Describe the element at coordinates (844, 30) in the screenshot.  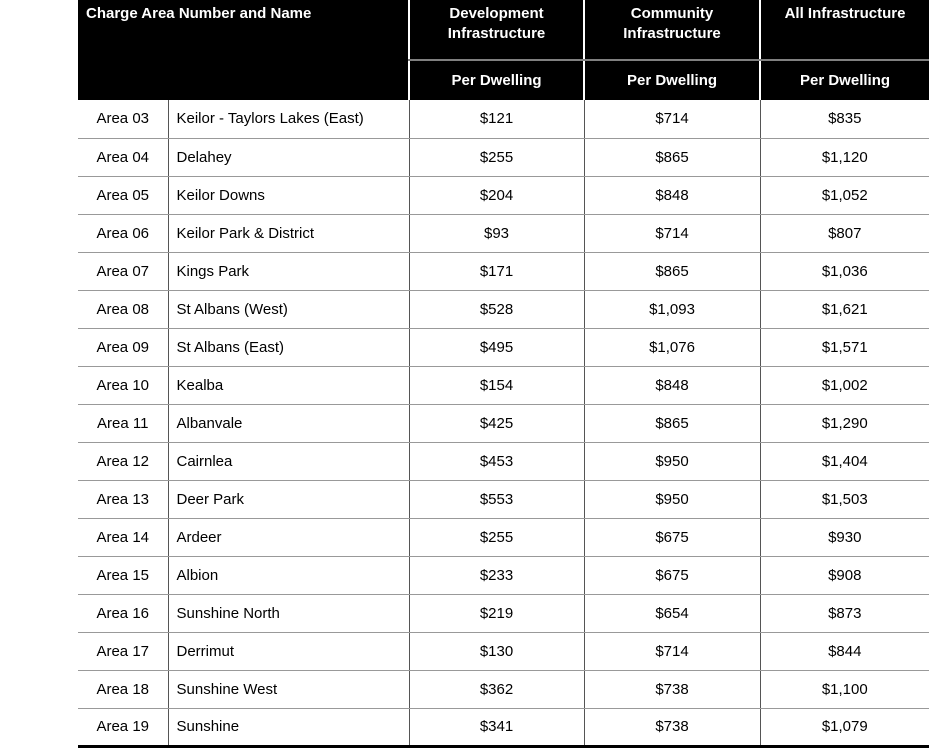
I see `header-all-infrastructure: All Infrastructure` at that location.